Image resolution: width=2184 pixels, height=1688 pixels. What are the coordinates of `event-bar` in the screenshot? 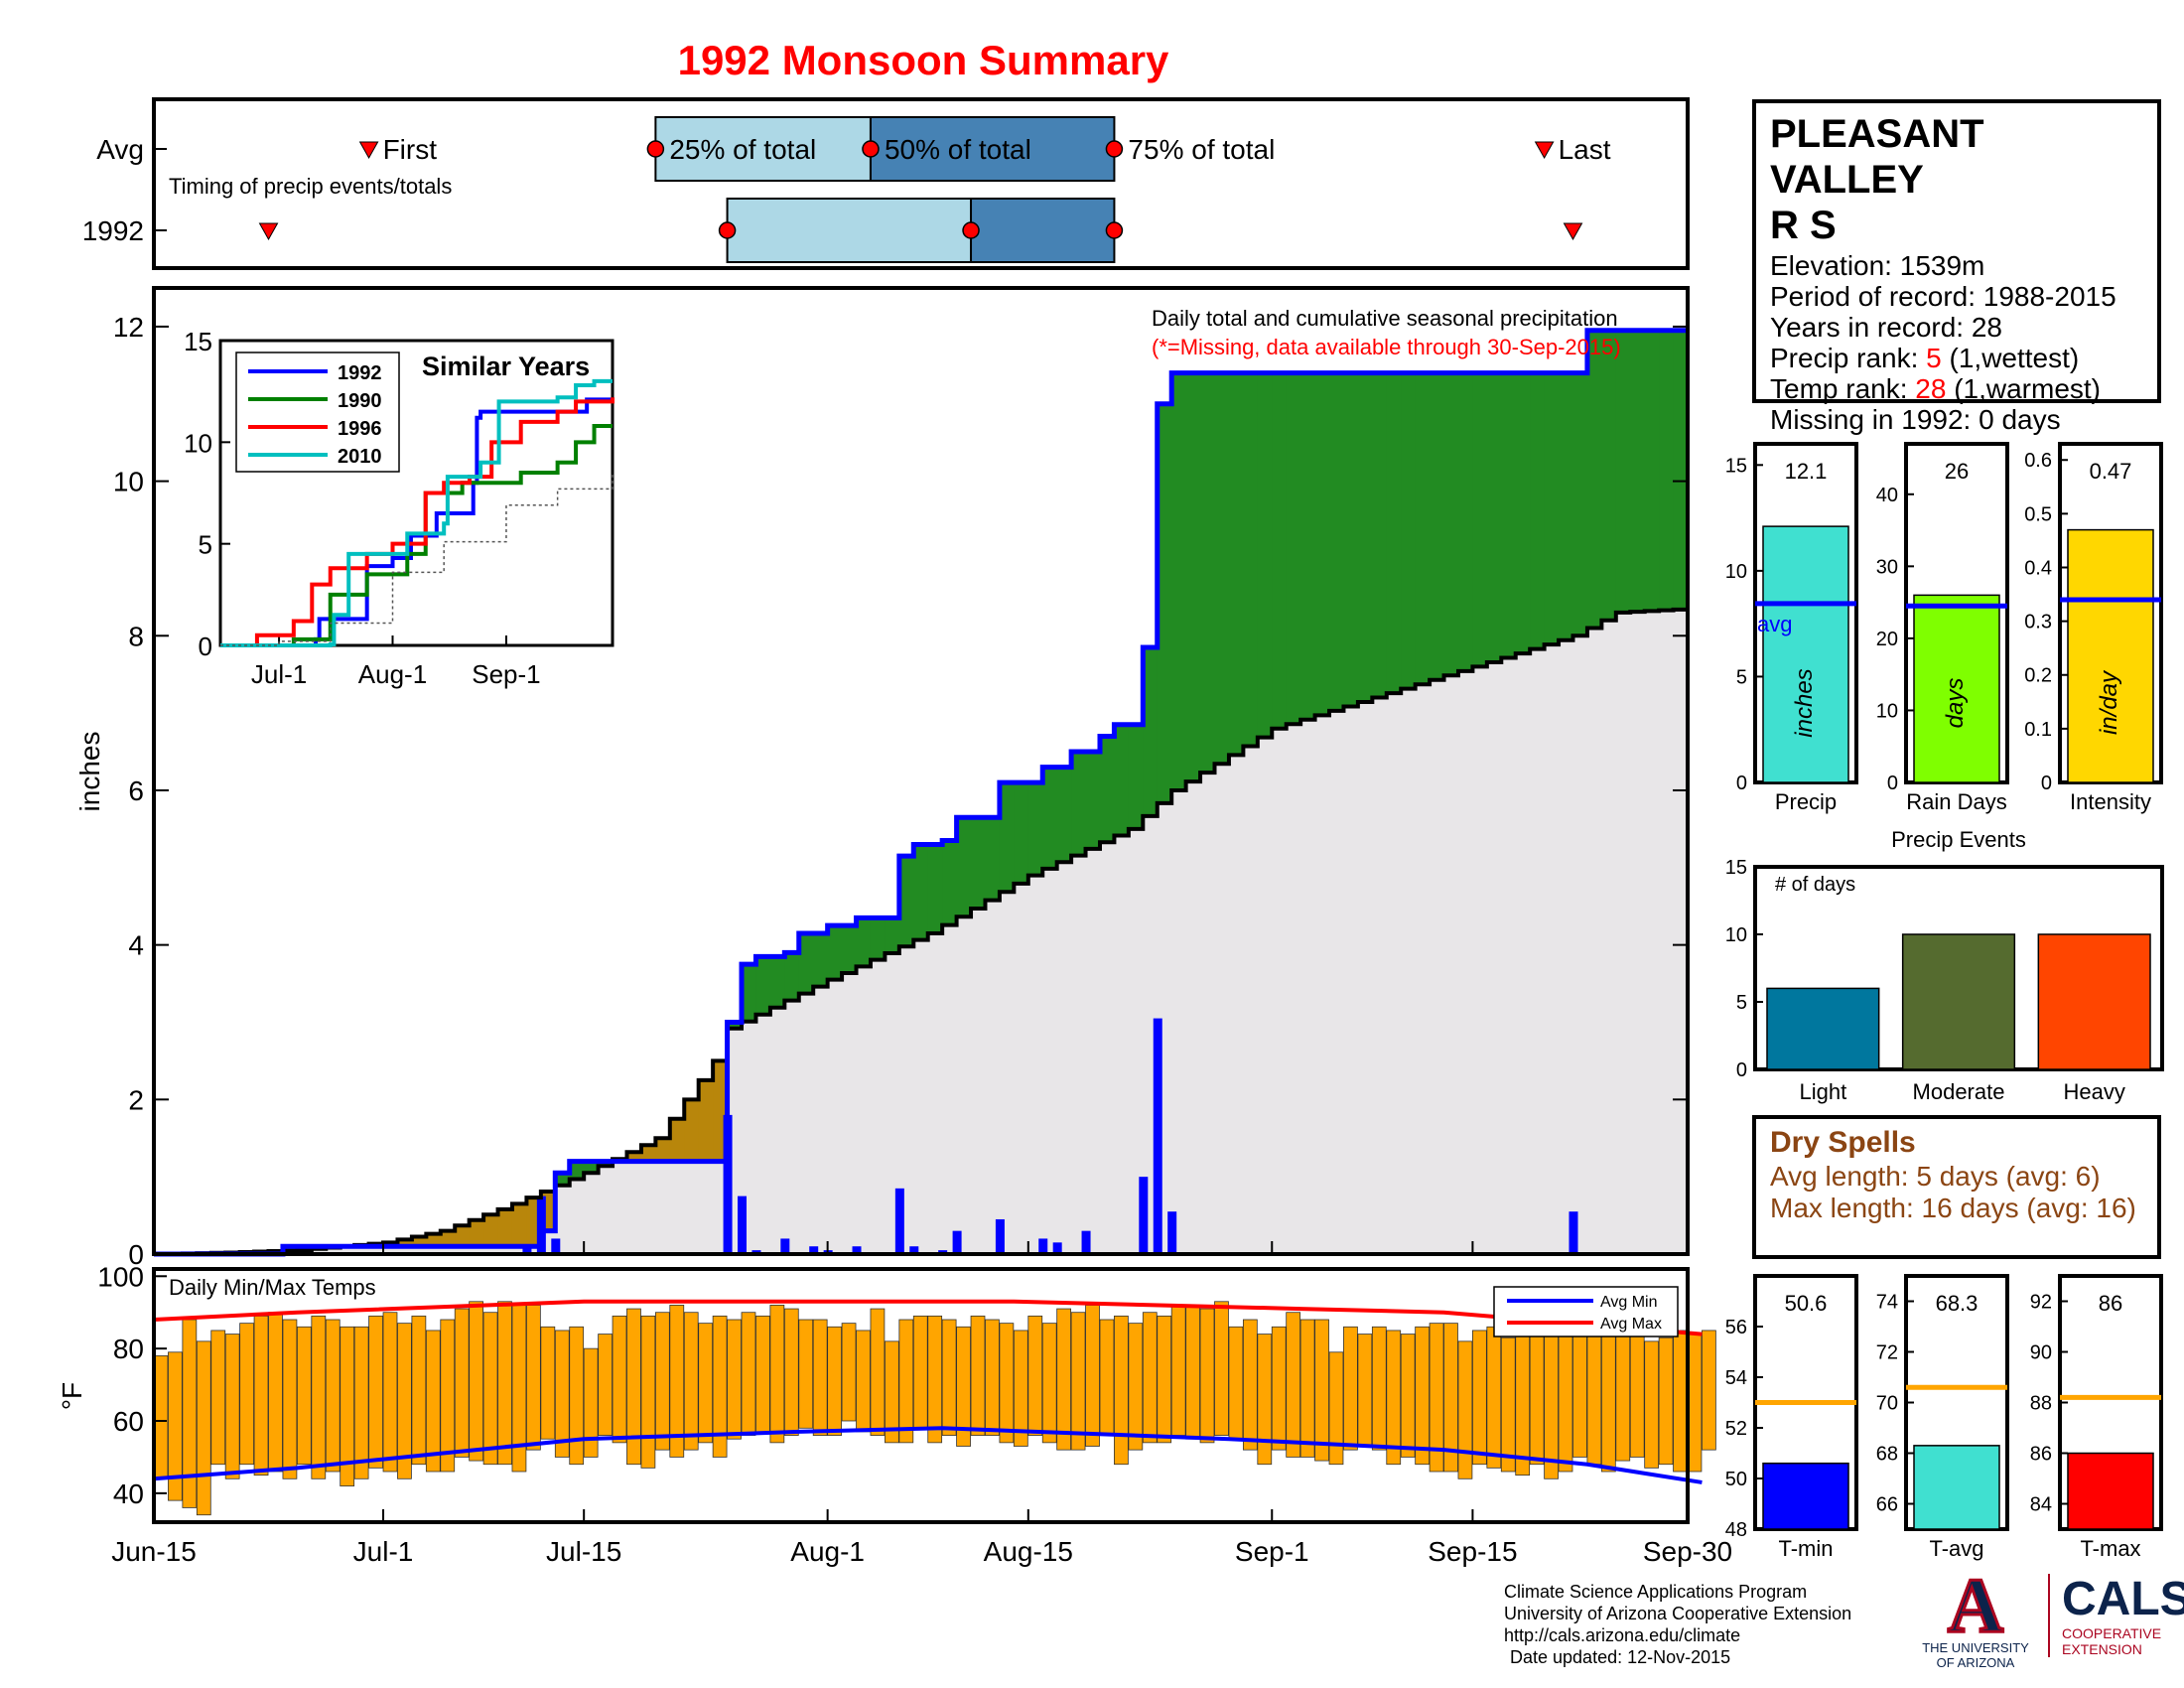 It's located at (1958, 1001).